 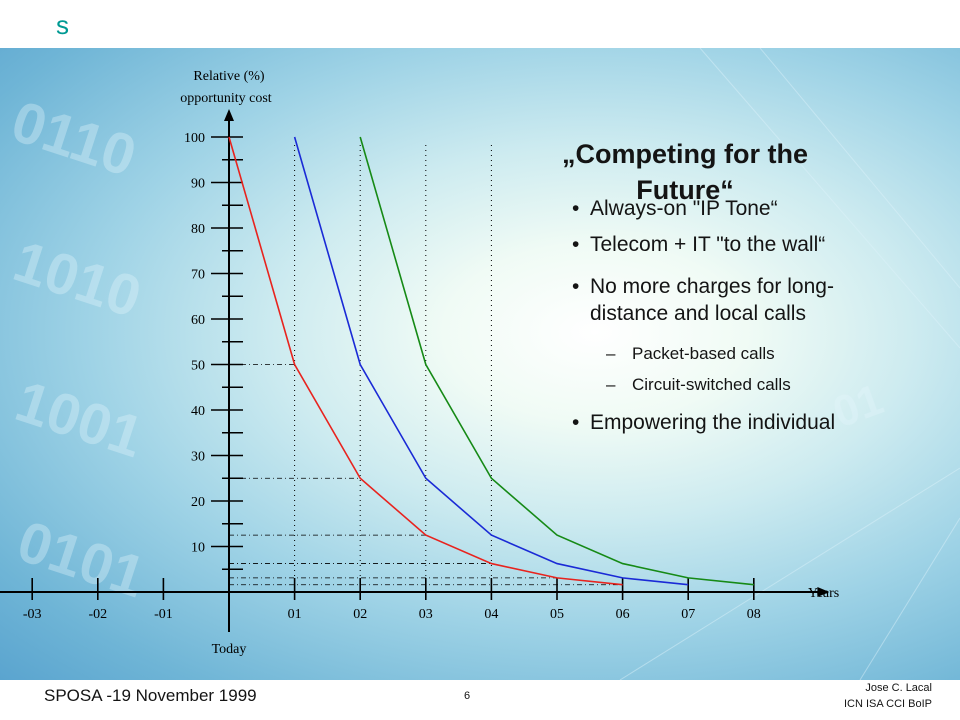 What do you see at coordinates (684, 208) in the screenshot?
I see `bullet-text: Always-on "IP Tone“` at bounding box center [684, 208].